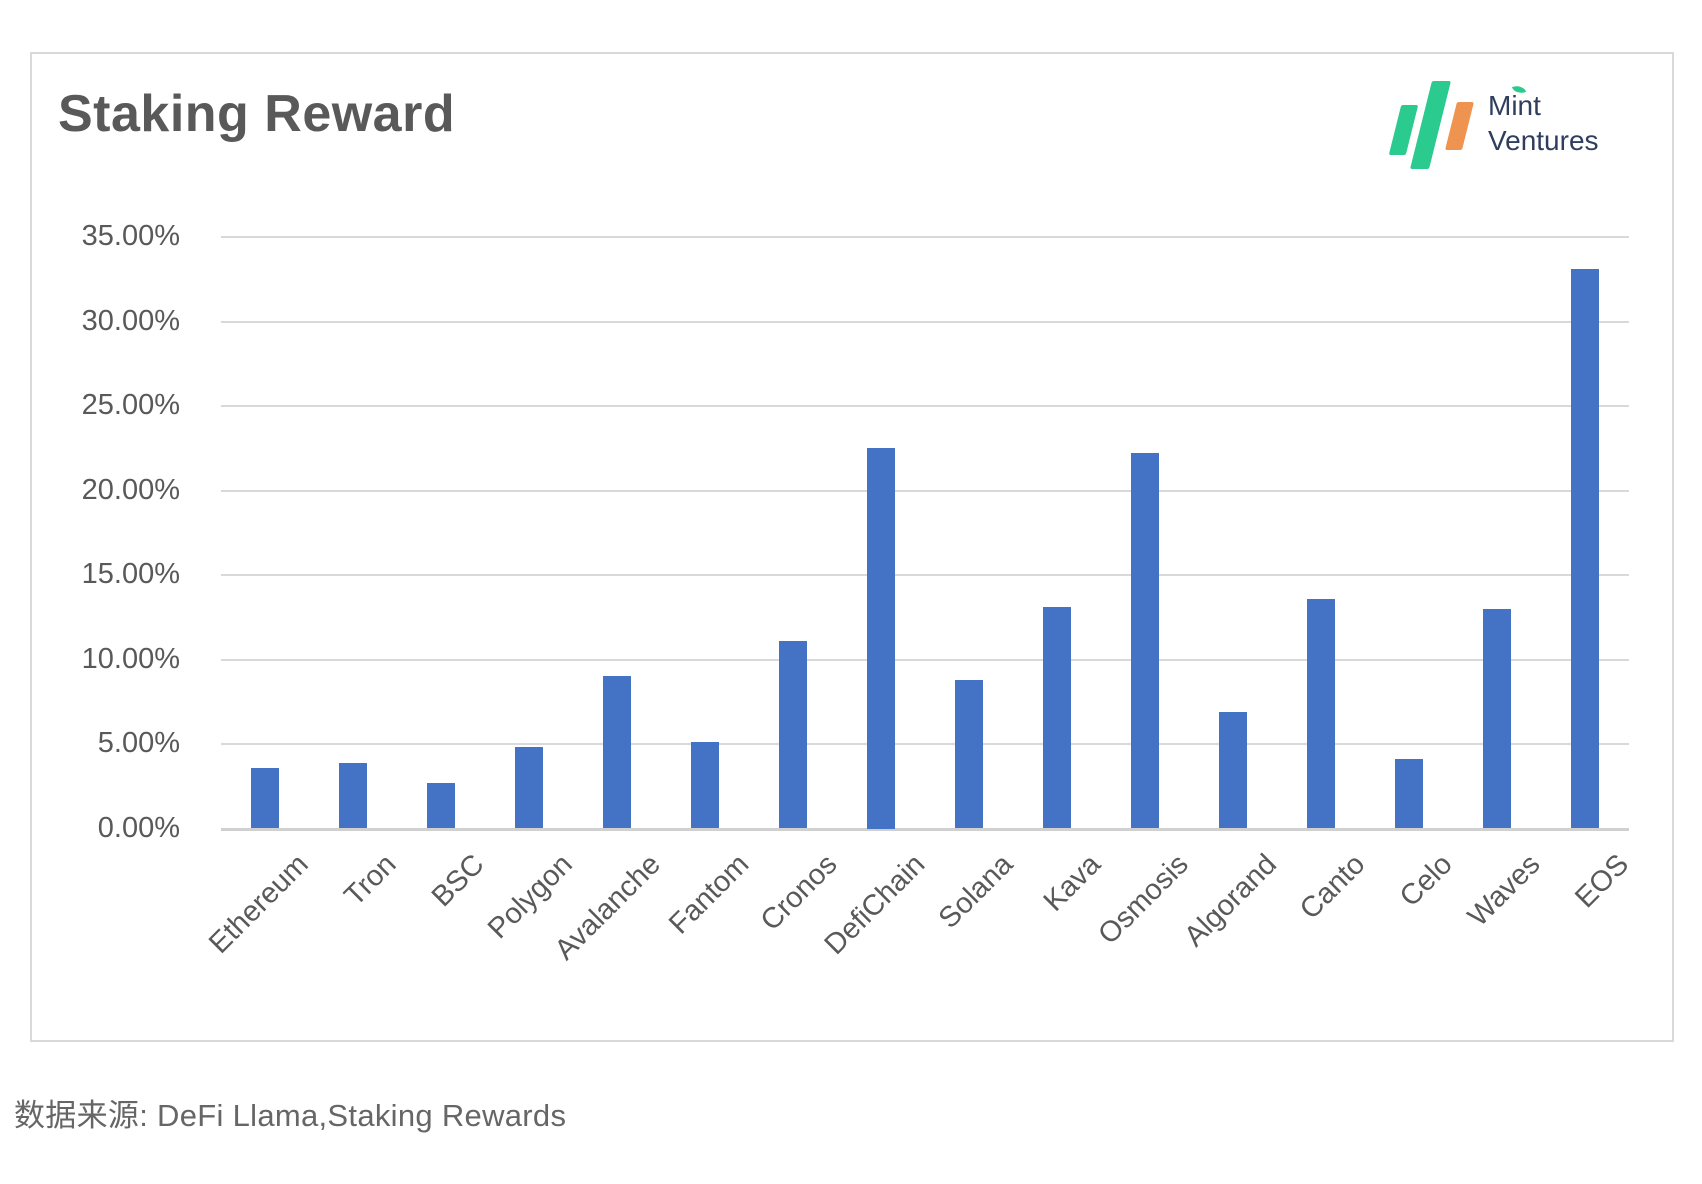 This screenshot has width=1702, height=1184. I want to click on x-label-Kava: Kava, so click(1072, 882).